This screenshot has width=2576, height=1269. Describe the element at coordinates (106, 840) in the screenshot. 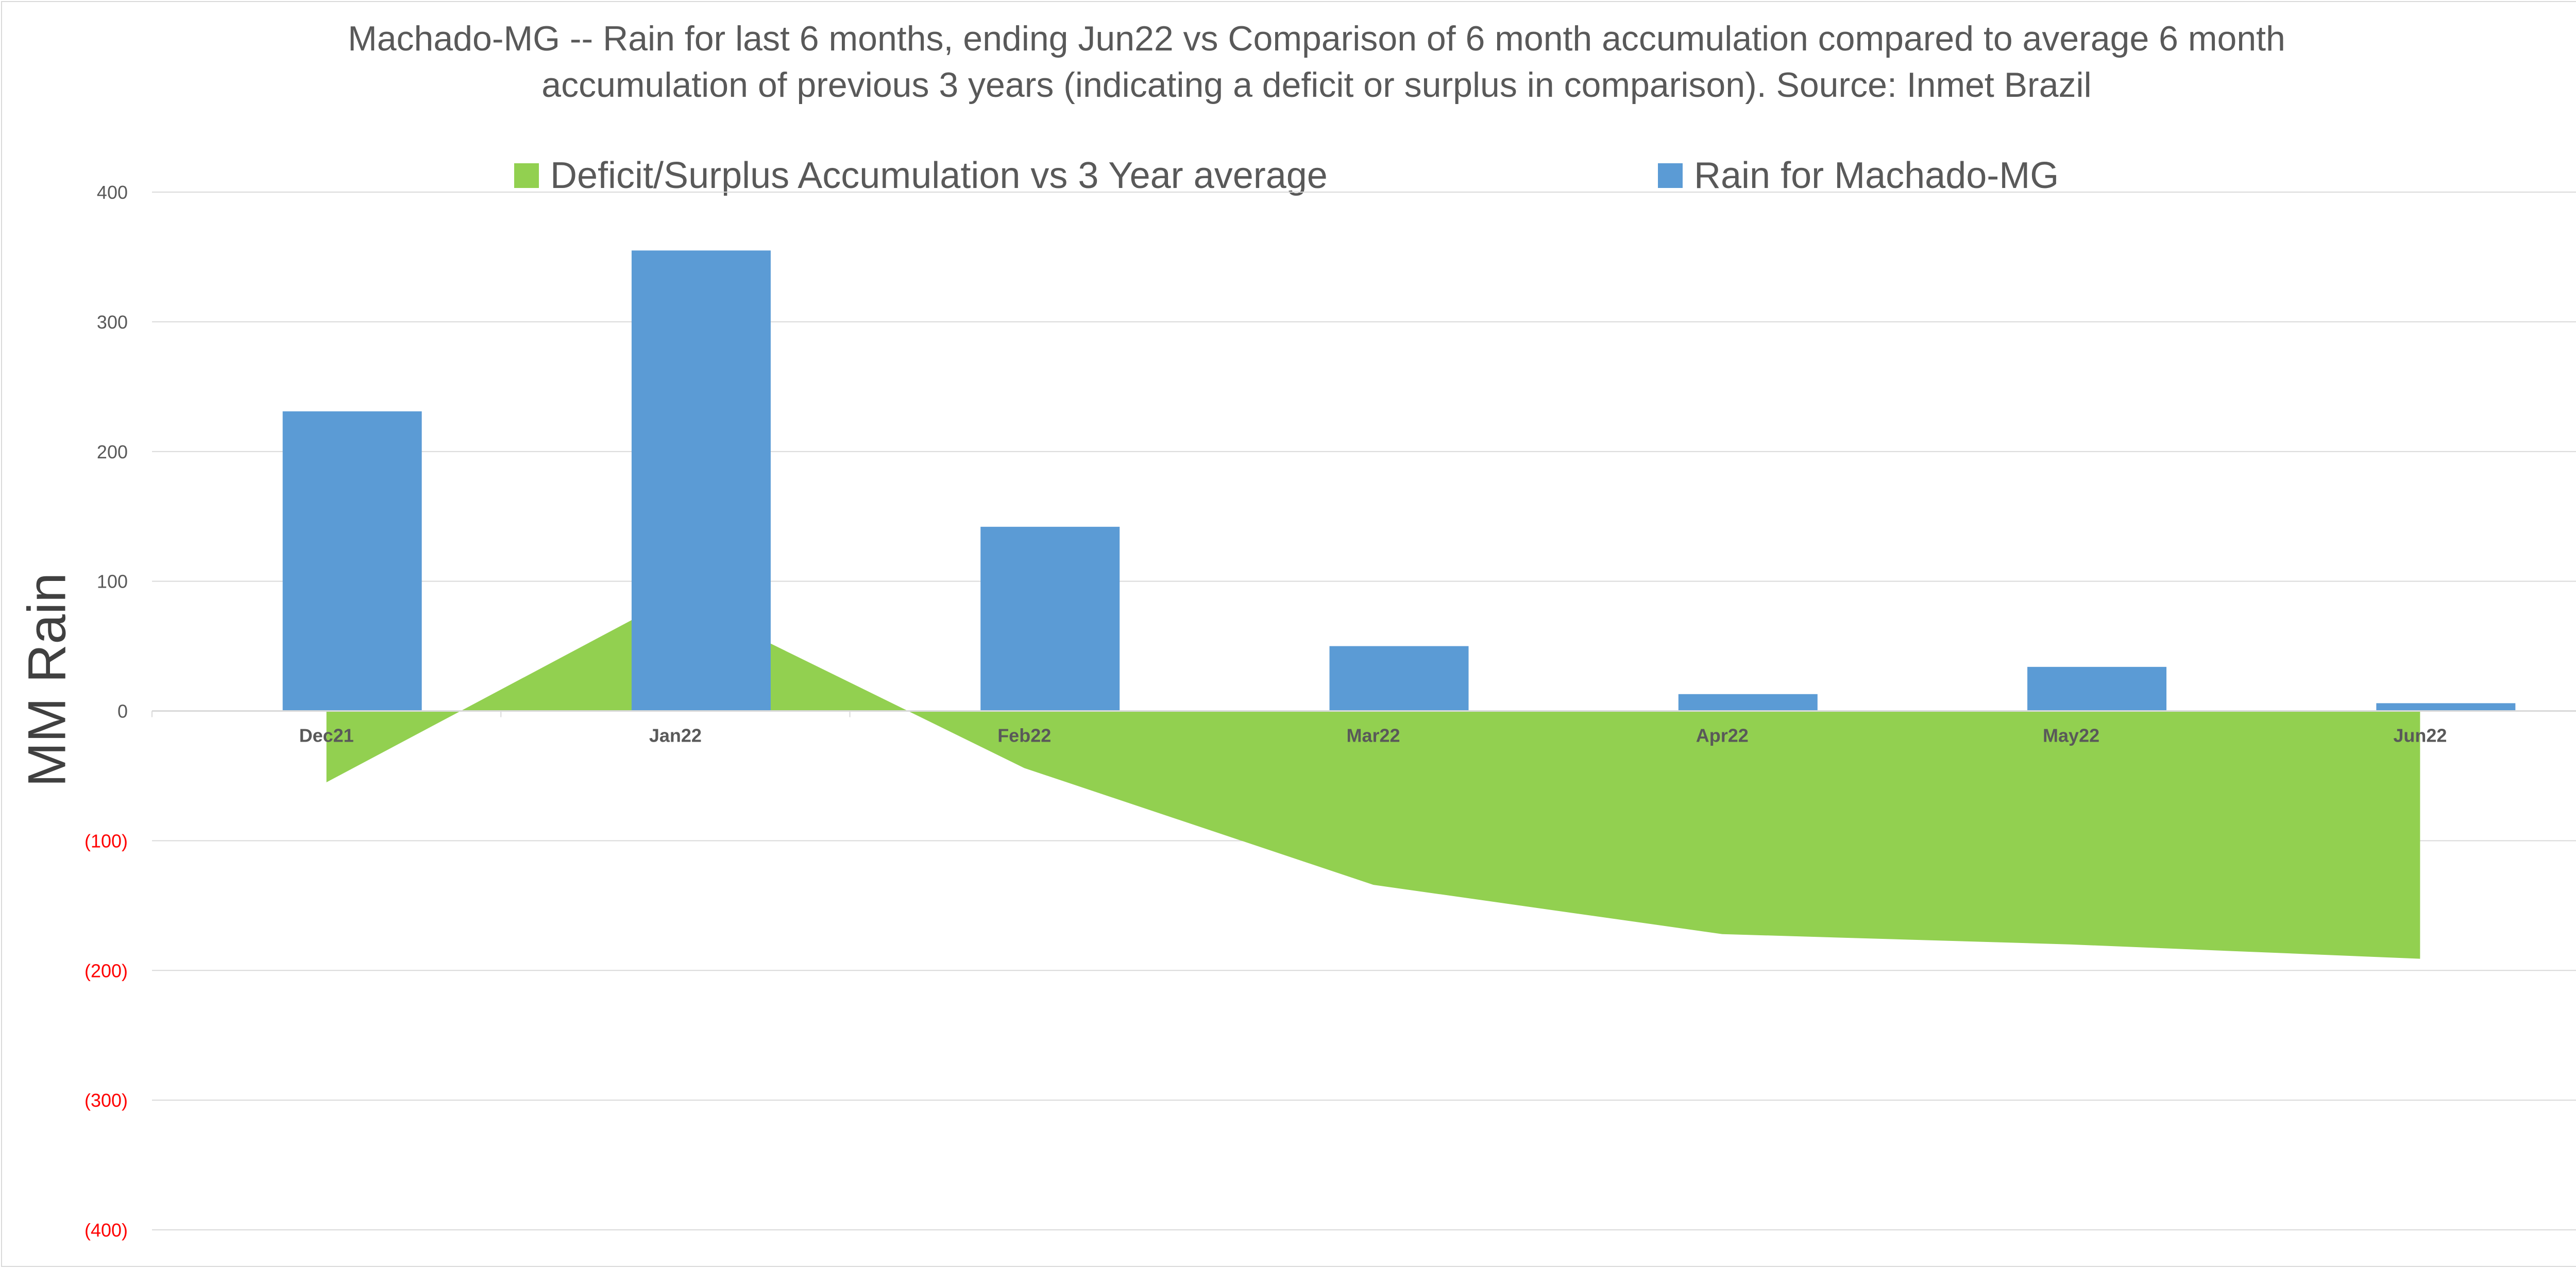

I see `y-tick-label: (100)` at that location.